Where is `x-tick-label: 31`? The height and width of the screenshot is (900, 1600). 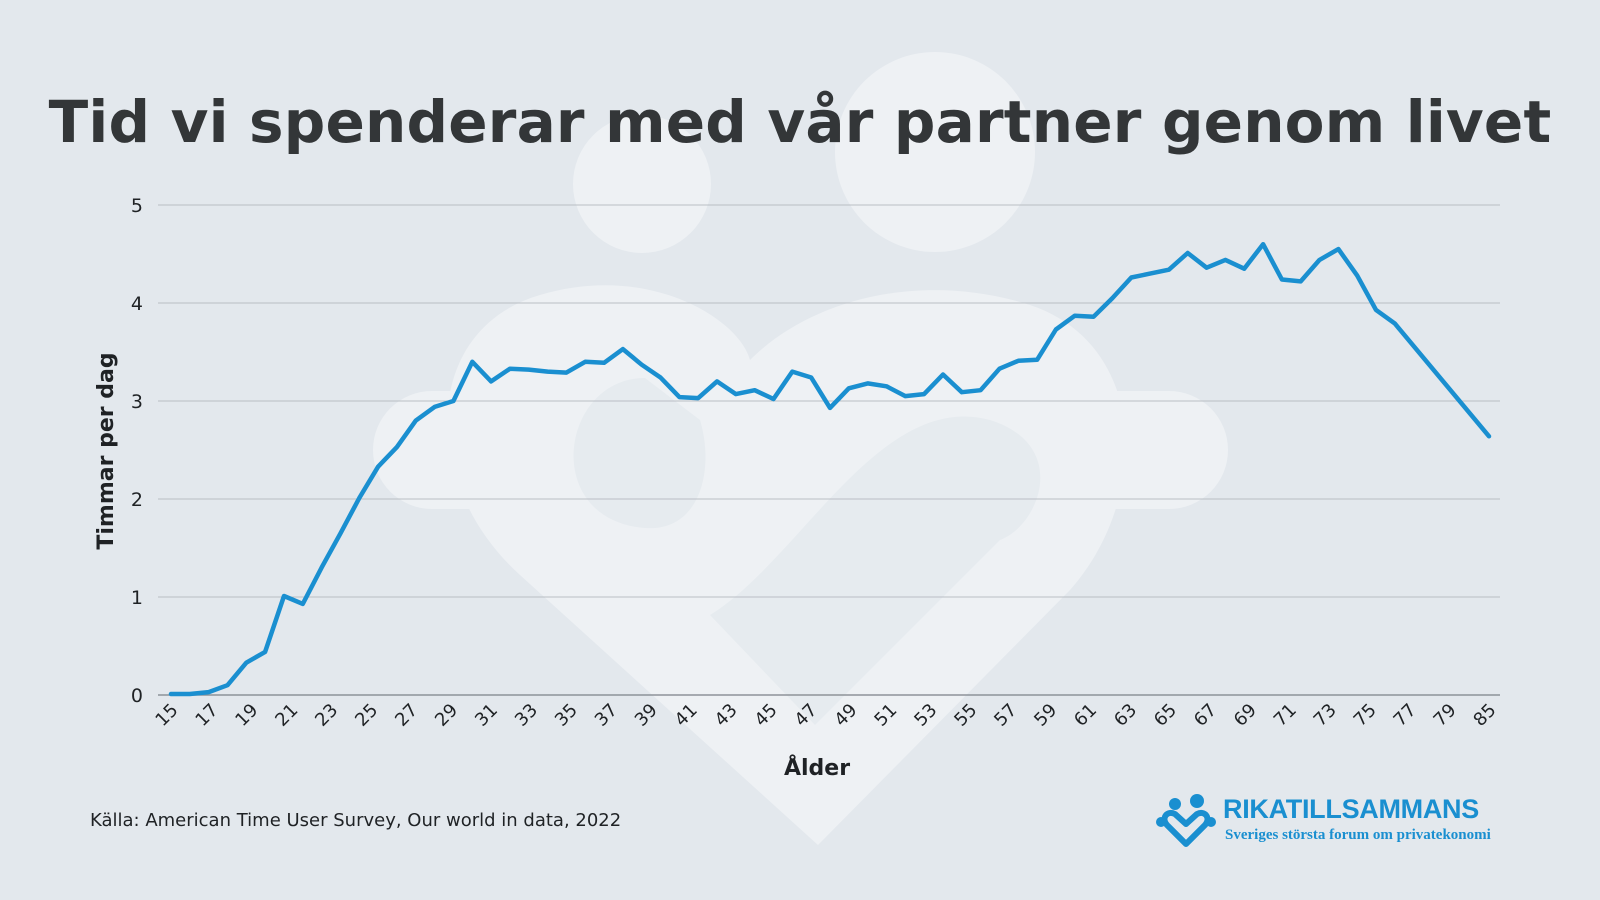 x-tick-label: 31 is located at coordinates (486, 715).